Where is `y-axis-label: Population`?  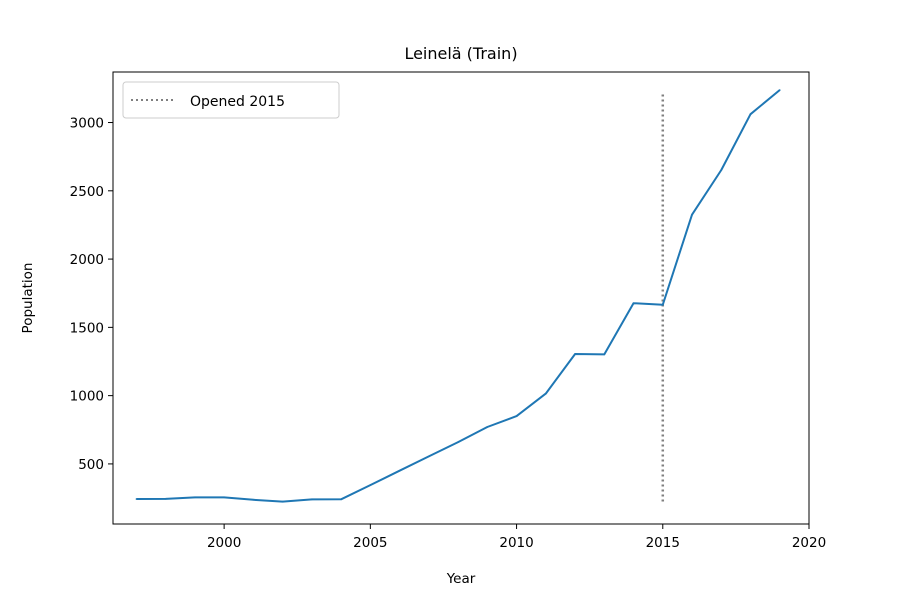
y-axis-label: Population is located at coordinates (28, 298).